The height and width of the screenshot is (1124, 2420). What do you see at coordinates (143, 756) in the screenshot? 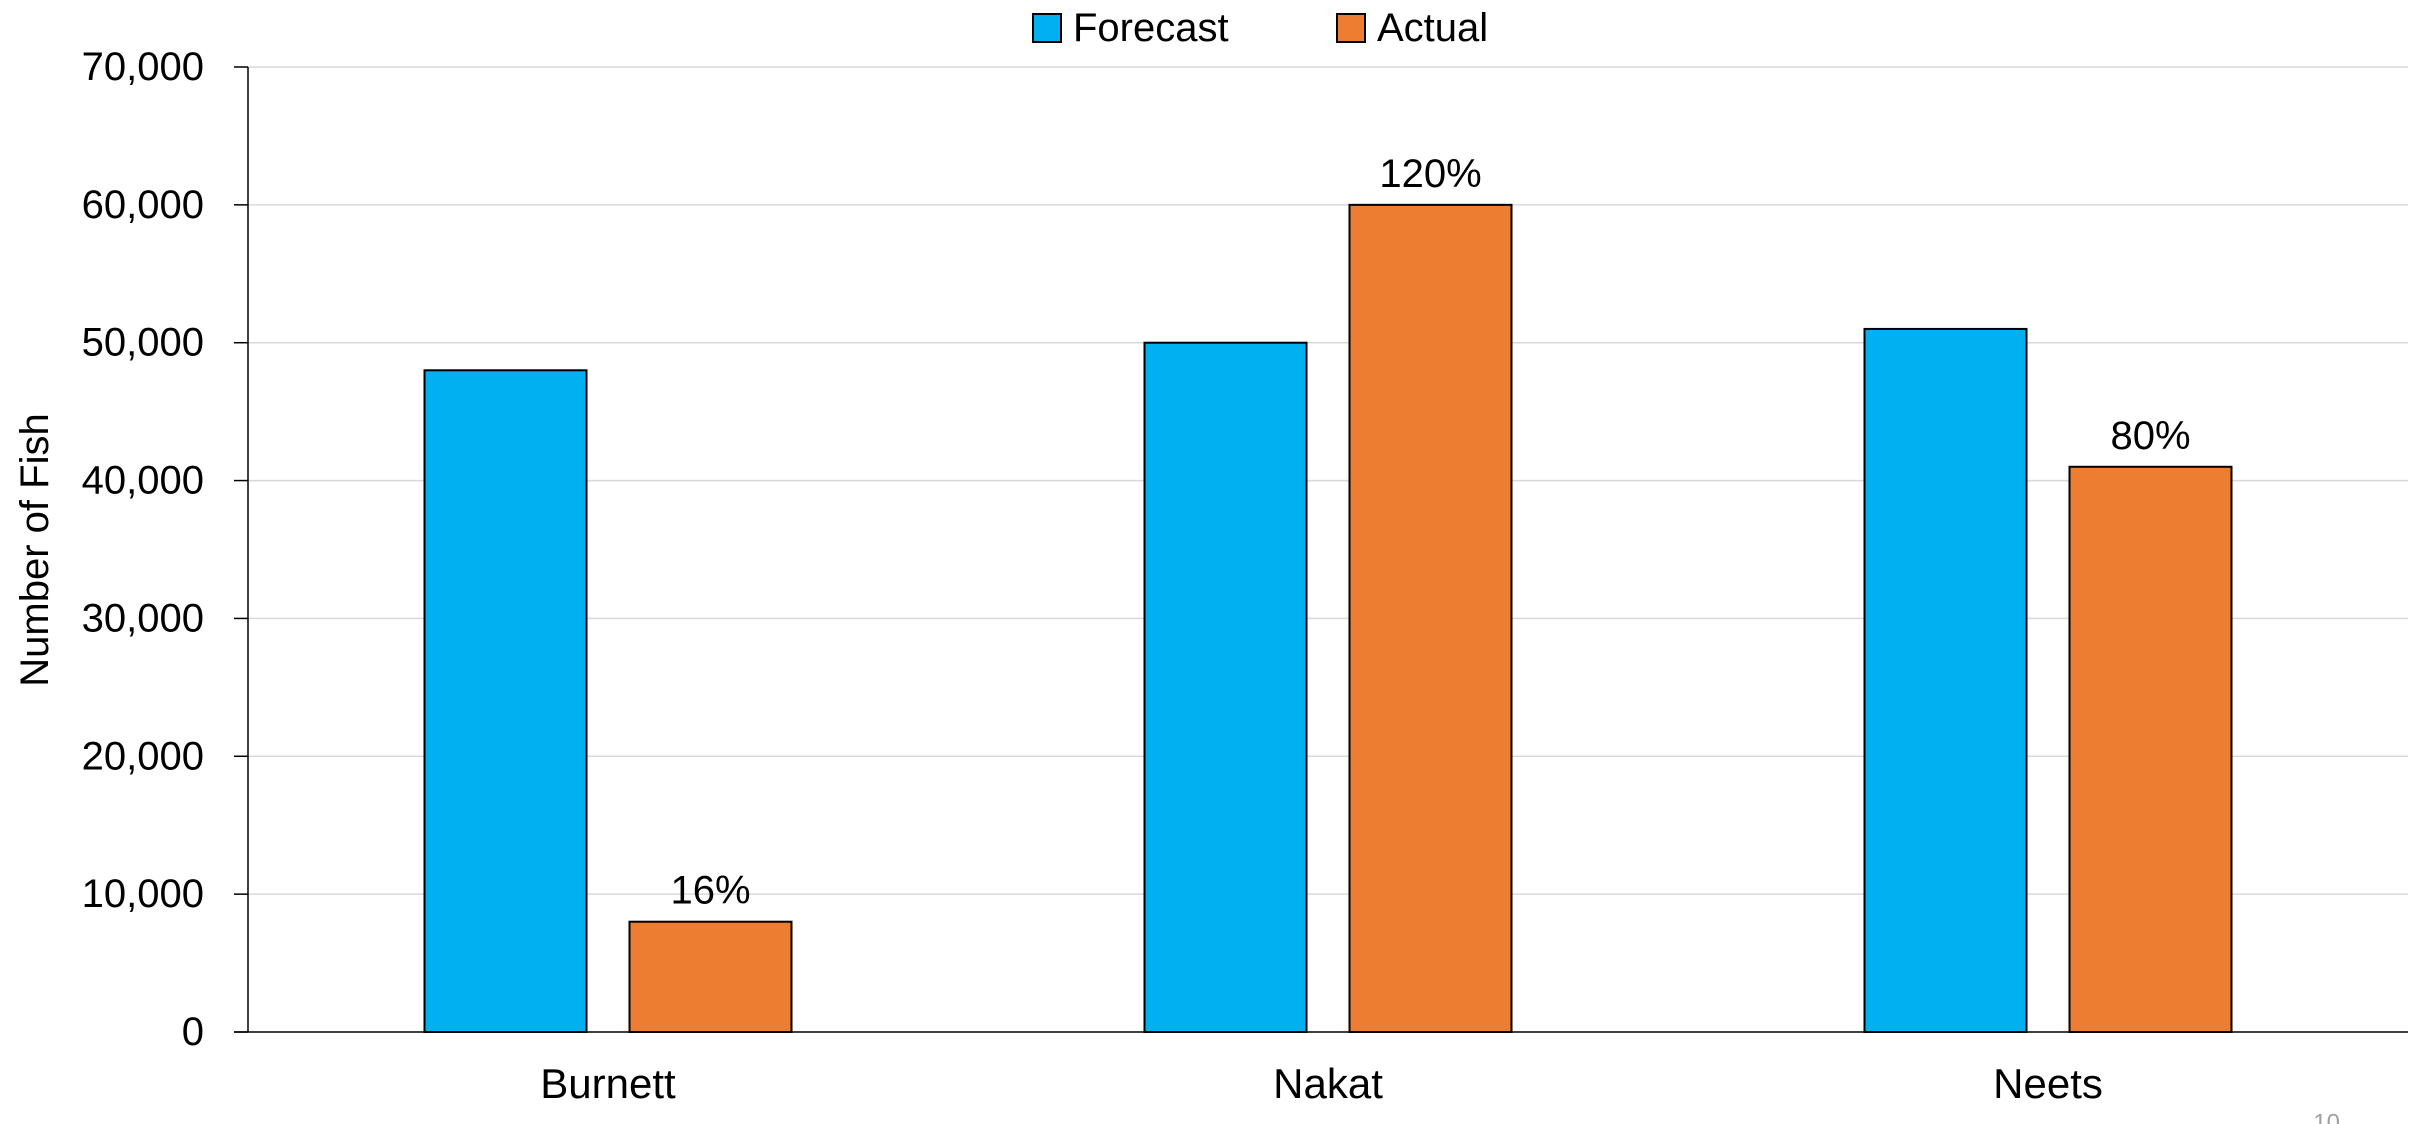
I see `y-tick-label: 20,000` at bounding box center [143, 756].